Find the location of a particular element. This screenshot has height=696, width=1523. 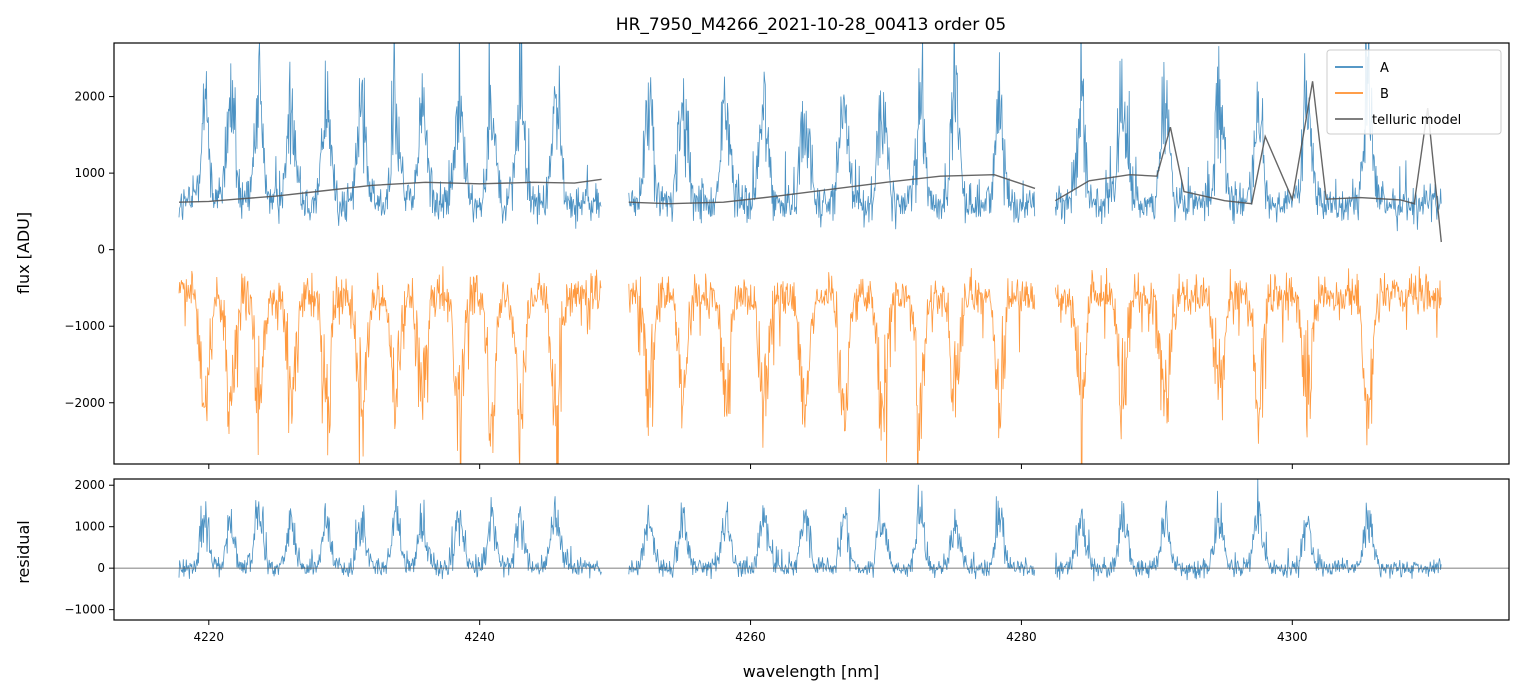

flux-y-ticks: −2000 −1000 0 1000 2000 is located at coordinates (89, 250).